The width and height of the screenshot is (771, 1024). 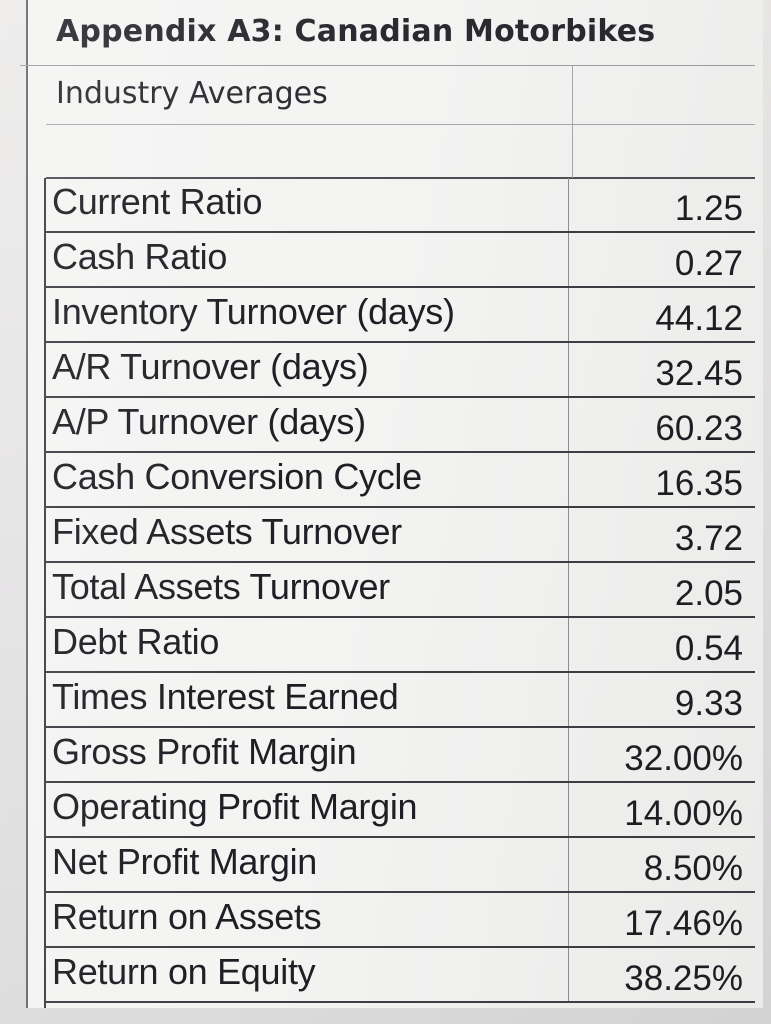 What do you see at coordinates (399, 865) in the screenshot?
I see `table-row: Net Profit Margin 8.50%` at bounding box center [399, 865].